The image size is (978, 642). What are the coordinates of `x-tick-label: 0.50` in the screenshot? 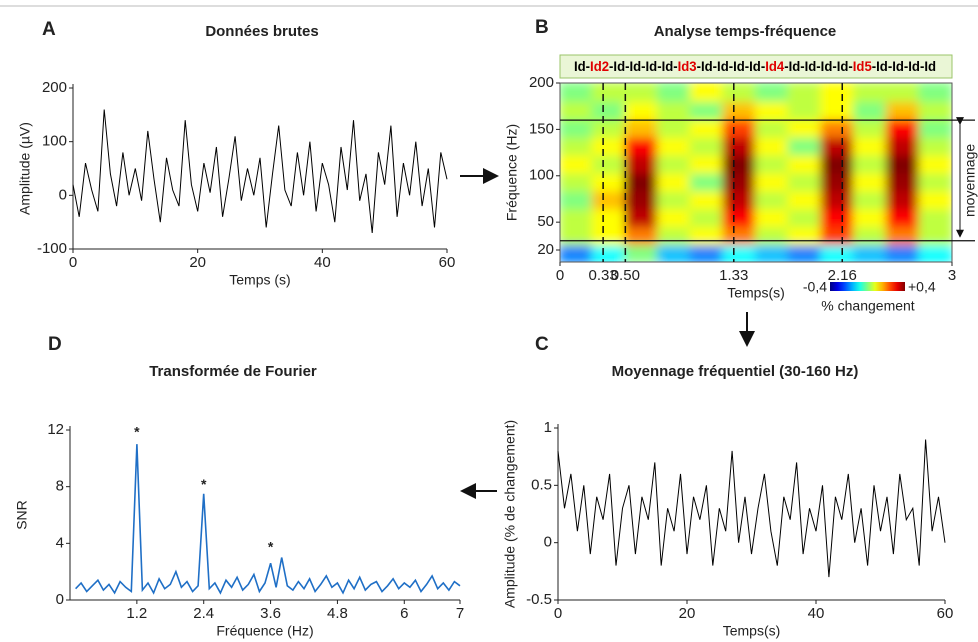 It's located at (625, 275).